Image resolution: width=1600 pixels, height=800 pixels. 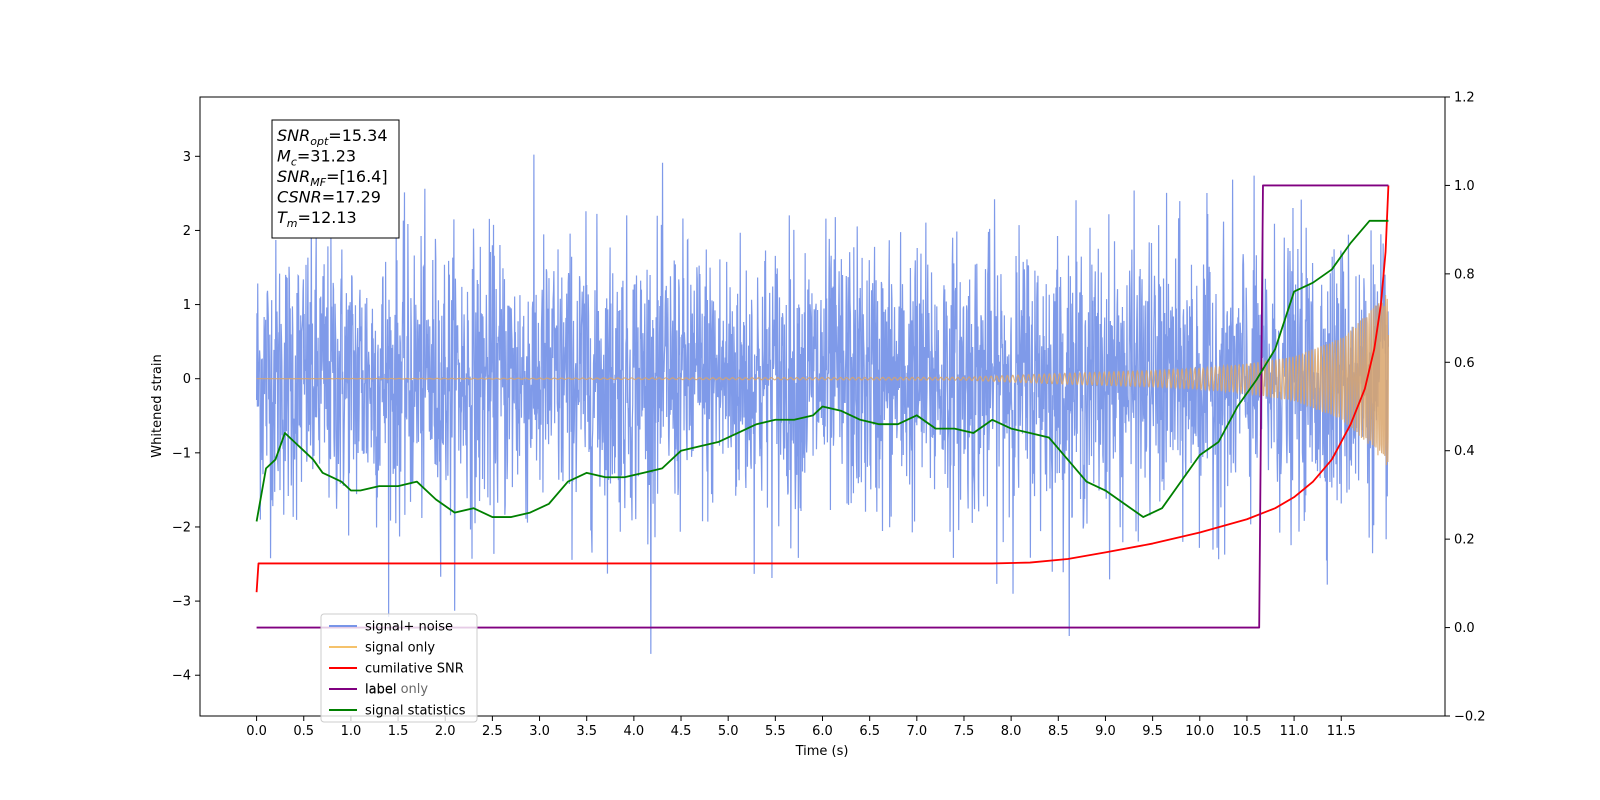 I want to click on x-tick-label: 2.5, so click(x=492, y=731).